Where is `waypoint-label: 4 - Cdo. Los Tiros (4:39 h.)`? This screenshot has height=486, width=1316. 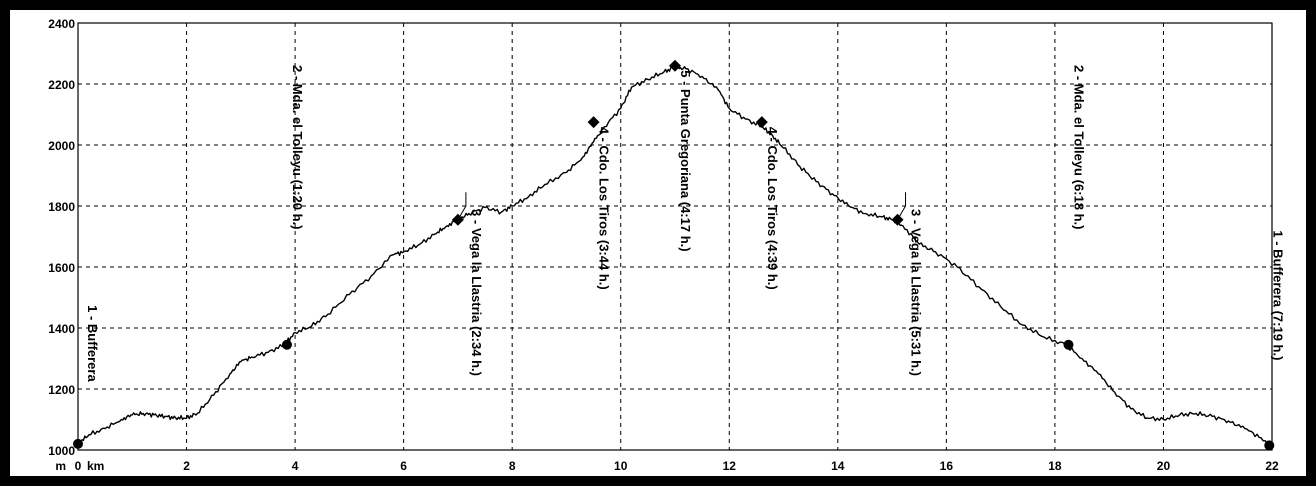 waypoint-label: 4 - Cdo. Los Tiros (4:39 h.) is located at coordinates (772, 208).